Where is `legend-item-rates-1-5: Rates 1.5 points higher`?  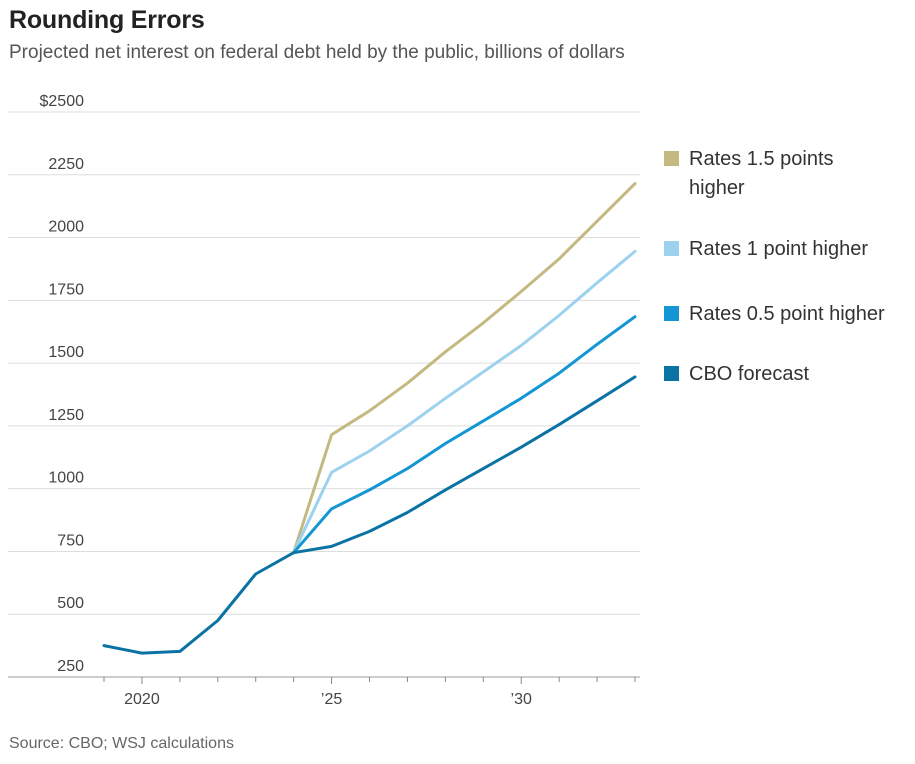 legend-item-rates-1-5: Rates 1.5 points higher is located at coordinates (766, 174).